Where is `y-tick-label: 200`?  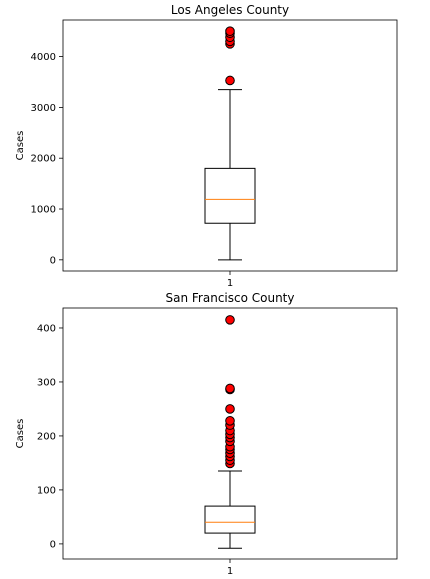
y-tick-label: 200 is located at coordinates (46, 436).